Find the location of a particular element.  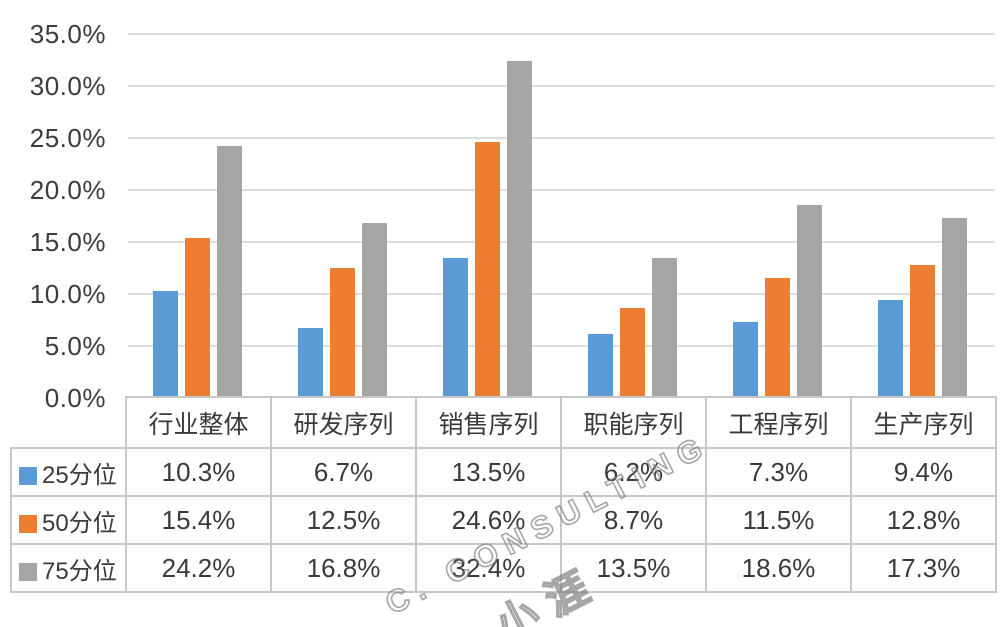

value-cell: 12.8% is located at coordinates (923, 520).